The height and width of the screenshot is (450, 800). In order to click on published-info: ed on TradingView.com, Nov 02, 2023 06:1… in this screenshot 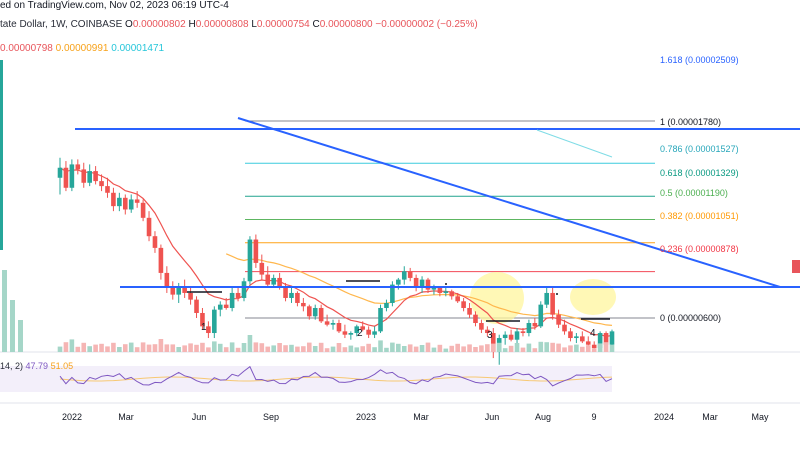, I will do `click(114, 5)`.